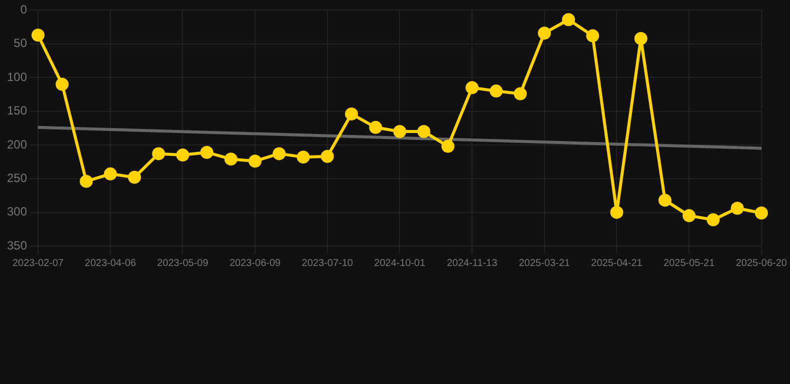 This screenshot has height=384, width=790. What do you see at coordinates (328, 263) in the screenshot?
I see `x-tick-label: 2023-07-10` at bounding box center [328, 263].